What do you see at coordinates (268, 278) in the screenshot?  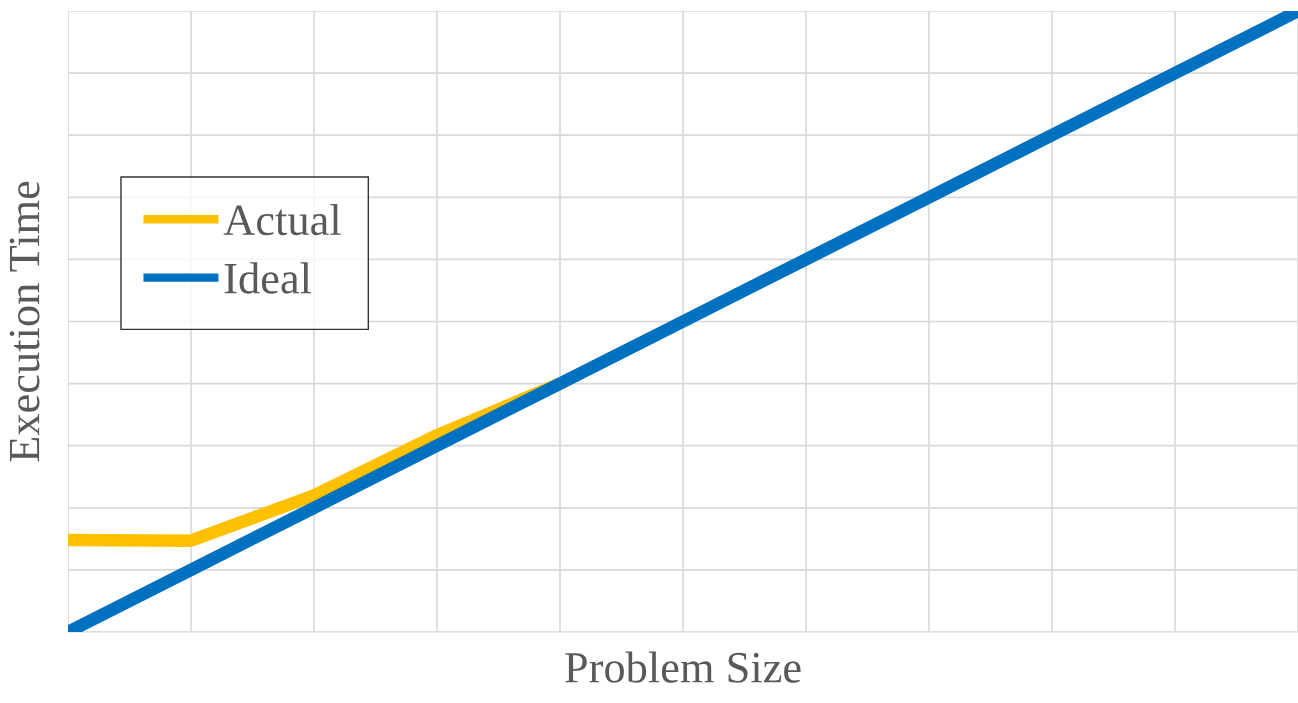 I see `legend-label: Ideal` at bounding box center [268, 278].